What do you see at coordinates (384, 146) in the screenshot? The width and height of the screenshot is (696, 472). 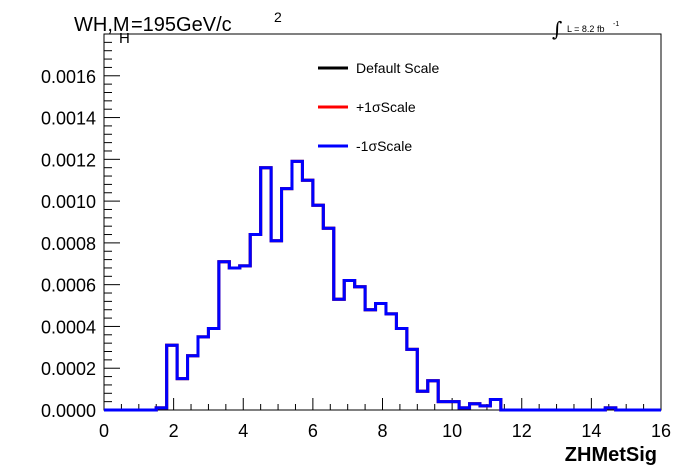 I see `legend-label-minus1sigma: -1σScale` at bounding box center [384, 146].